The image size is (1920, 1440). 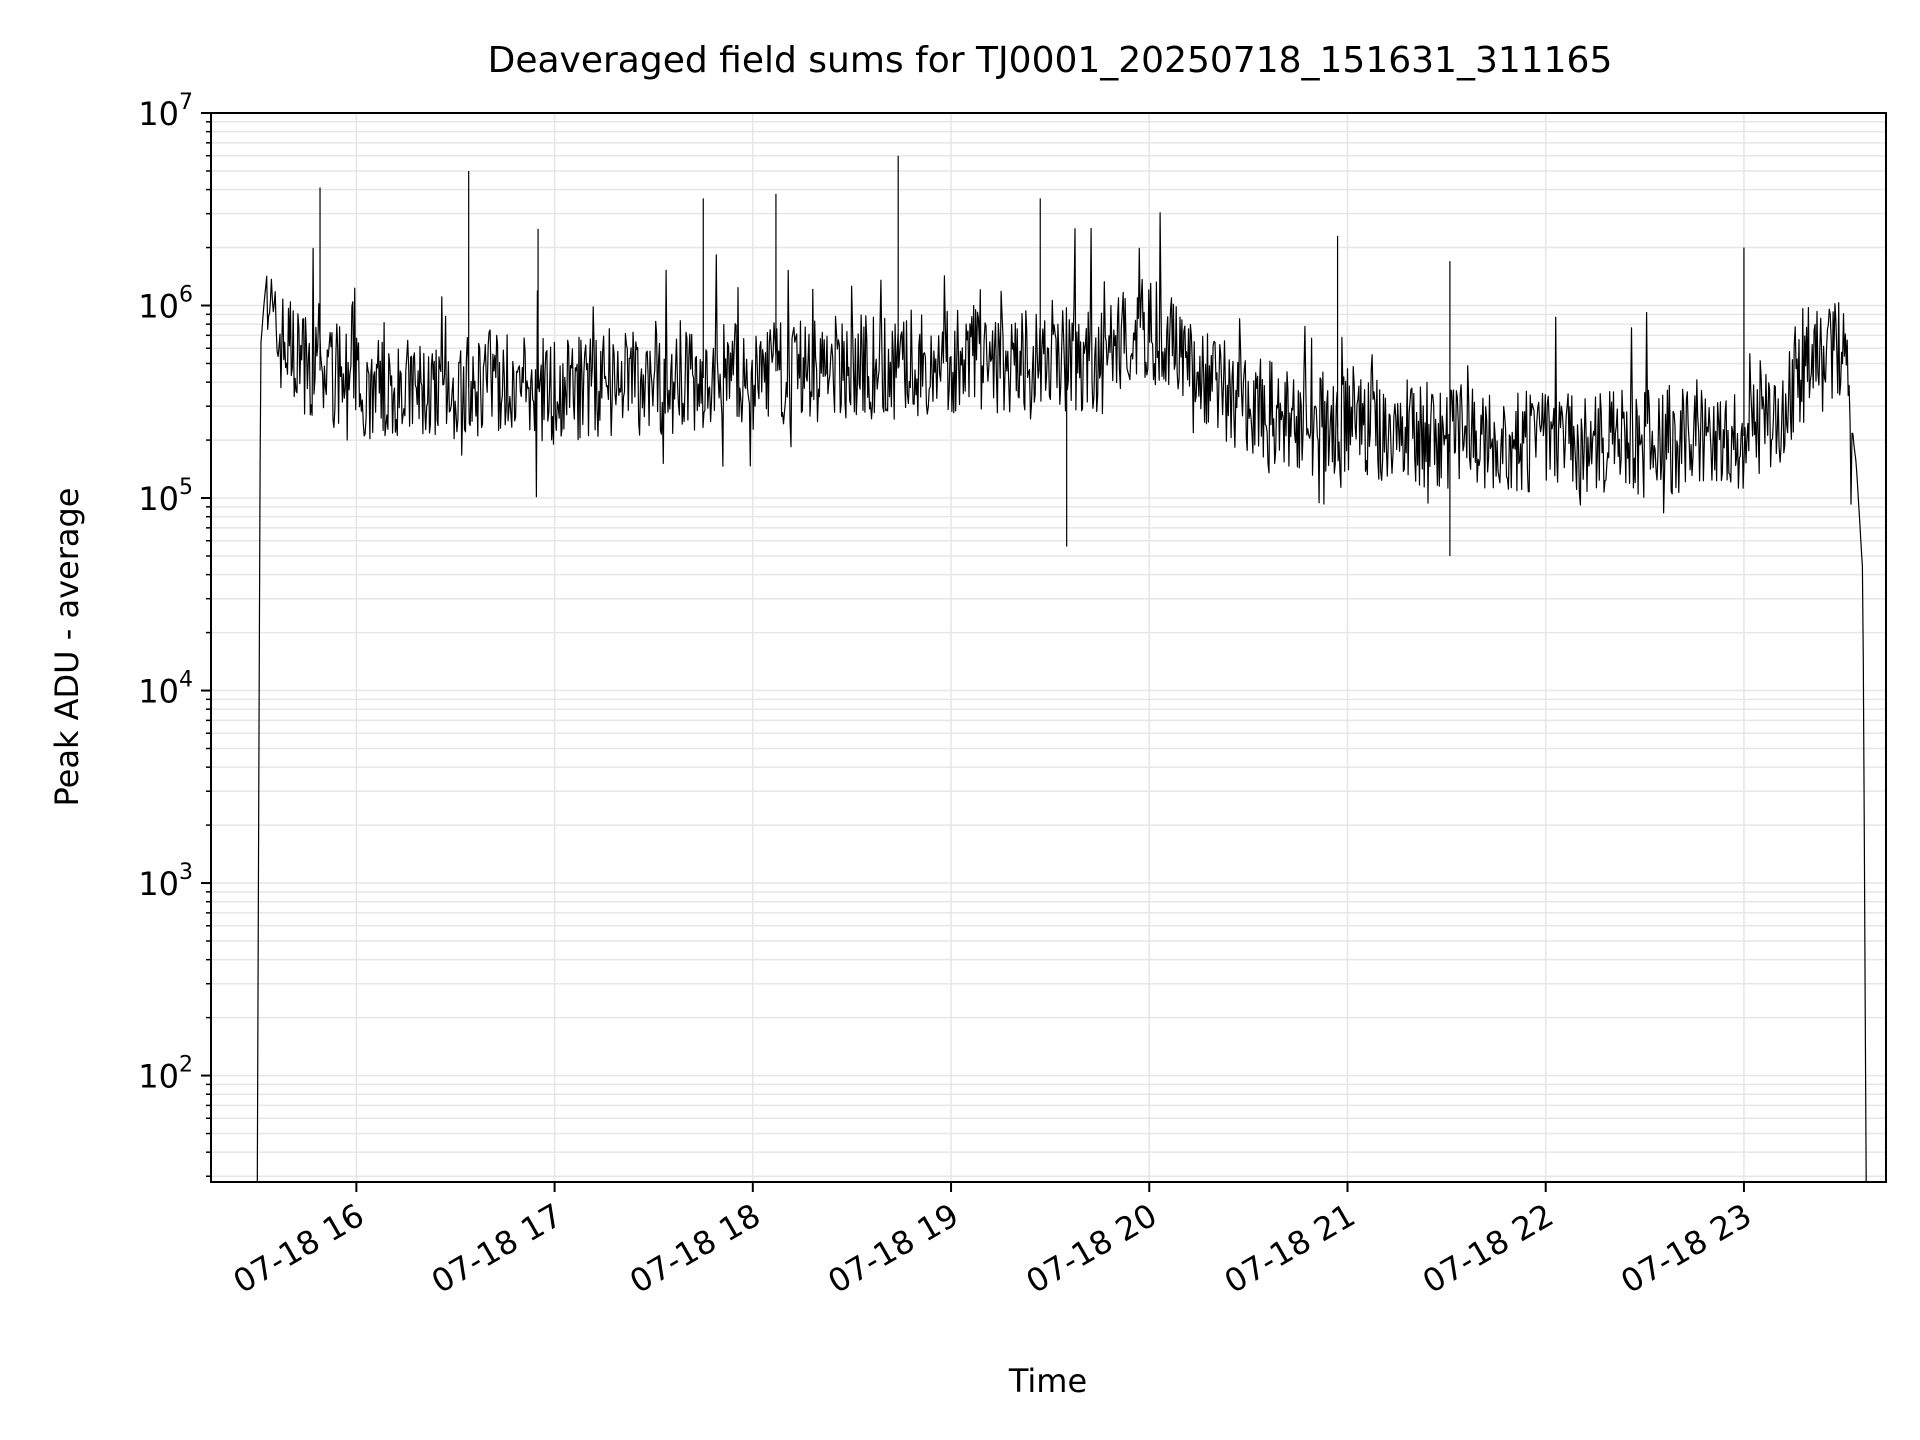 I want to click on y-tick-label: 10⁵, so click(x=165, y=496).